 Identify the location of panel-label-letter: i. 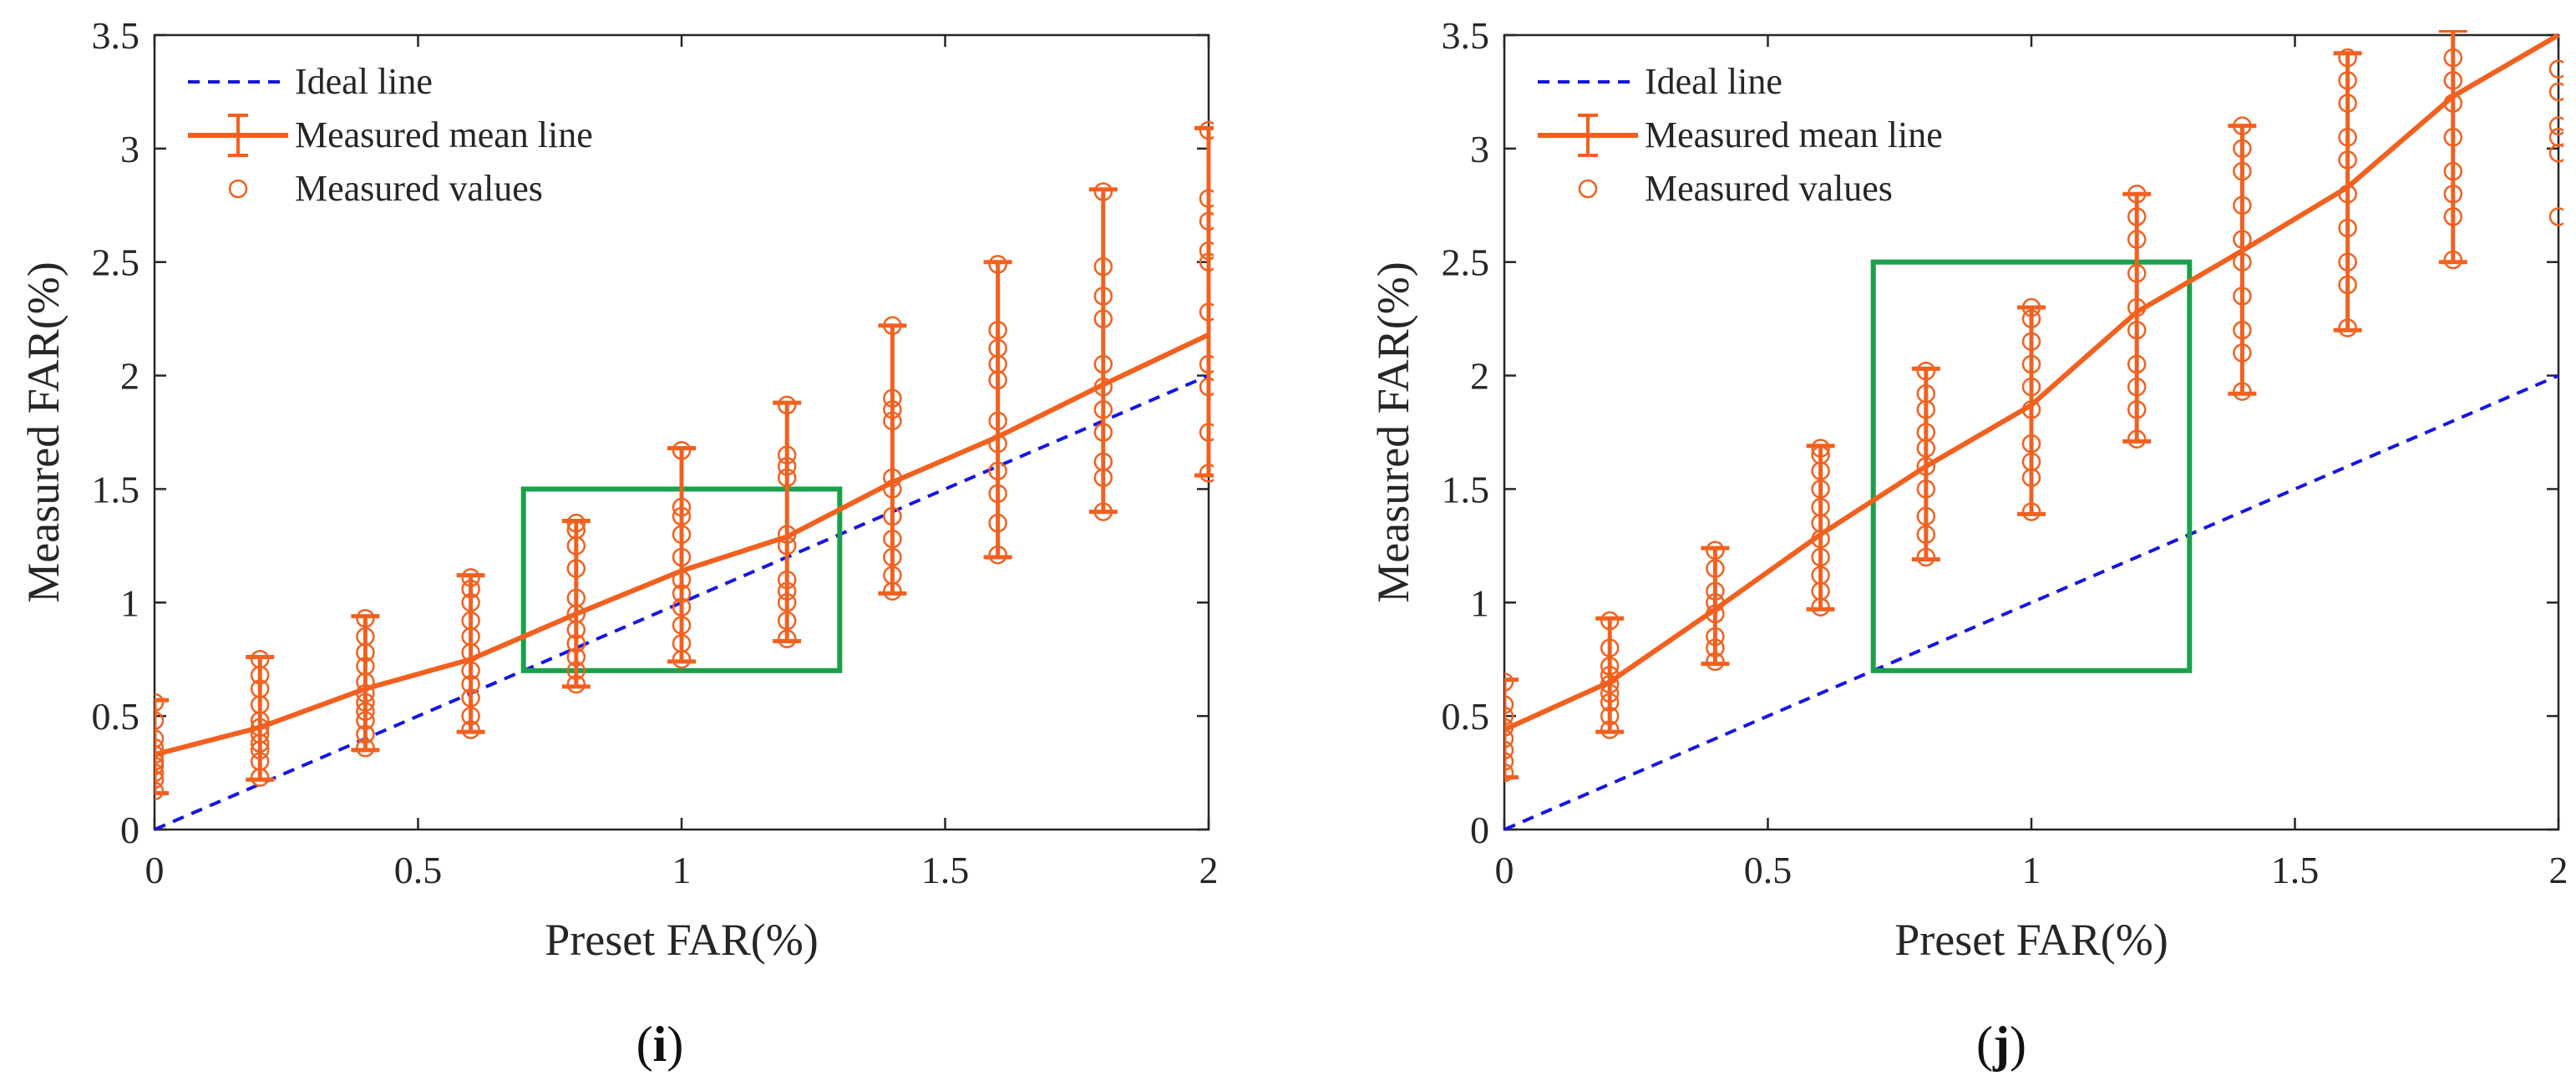
(660, 1044).